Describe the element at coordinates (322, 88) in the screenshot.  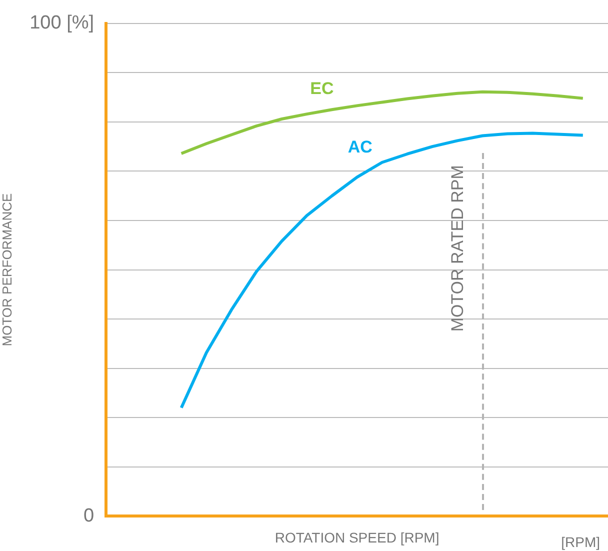
I see `series-label: EC` at that location.